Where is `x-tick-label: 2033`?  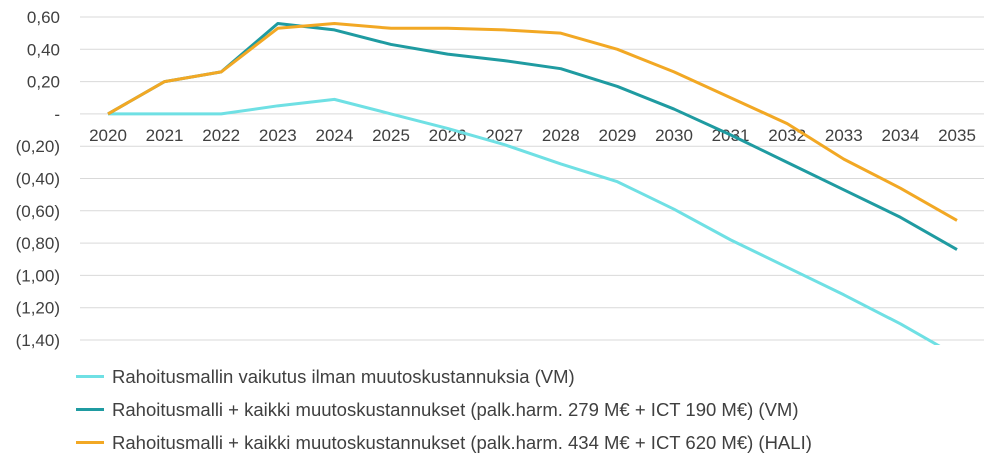
x-tick-label: 2033 is located at coordinates (844, 135).